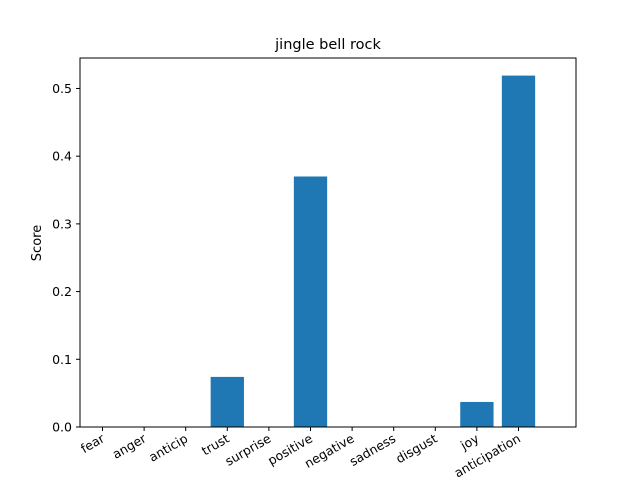  Describe the element at coordinates (168, 448) in the screenshot. I see `x-tick-label: anticip` at that location.